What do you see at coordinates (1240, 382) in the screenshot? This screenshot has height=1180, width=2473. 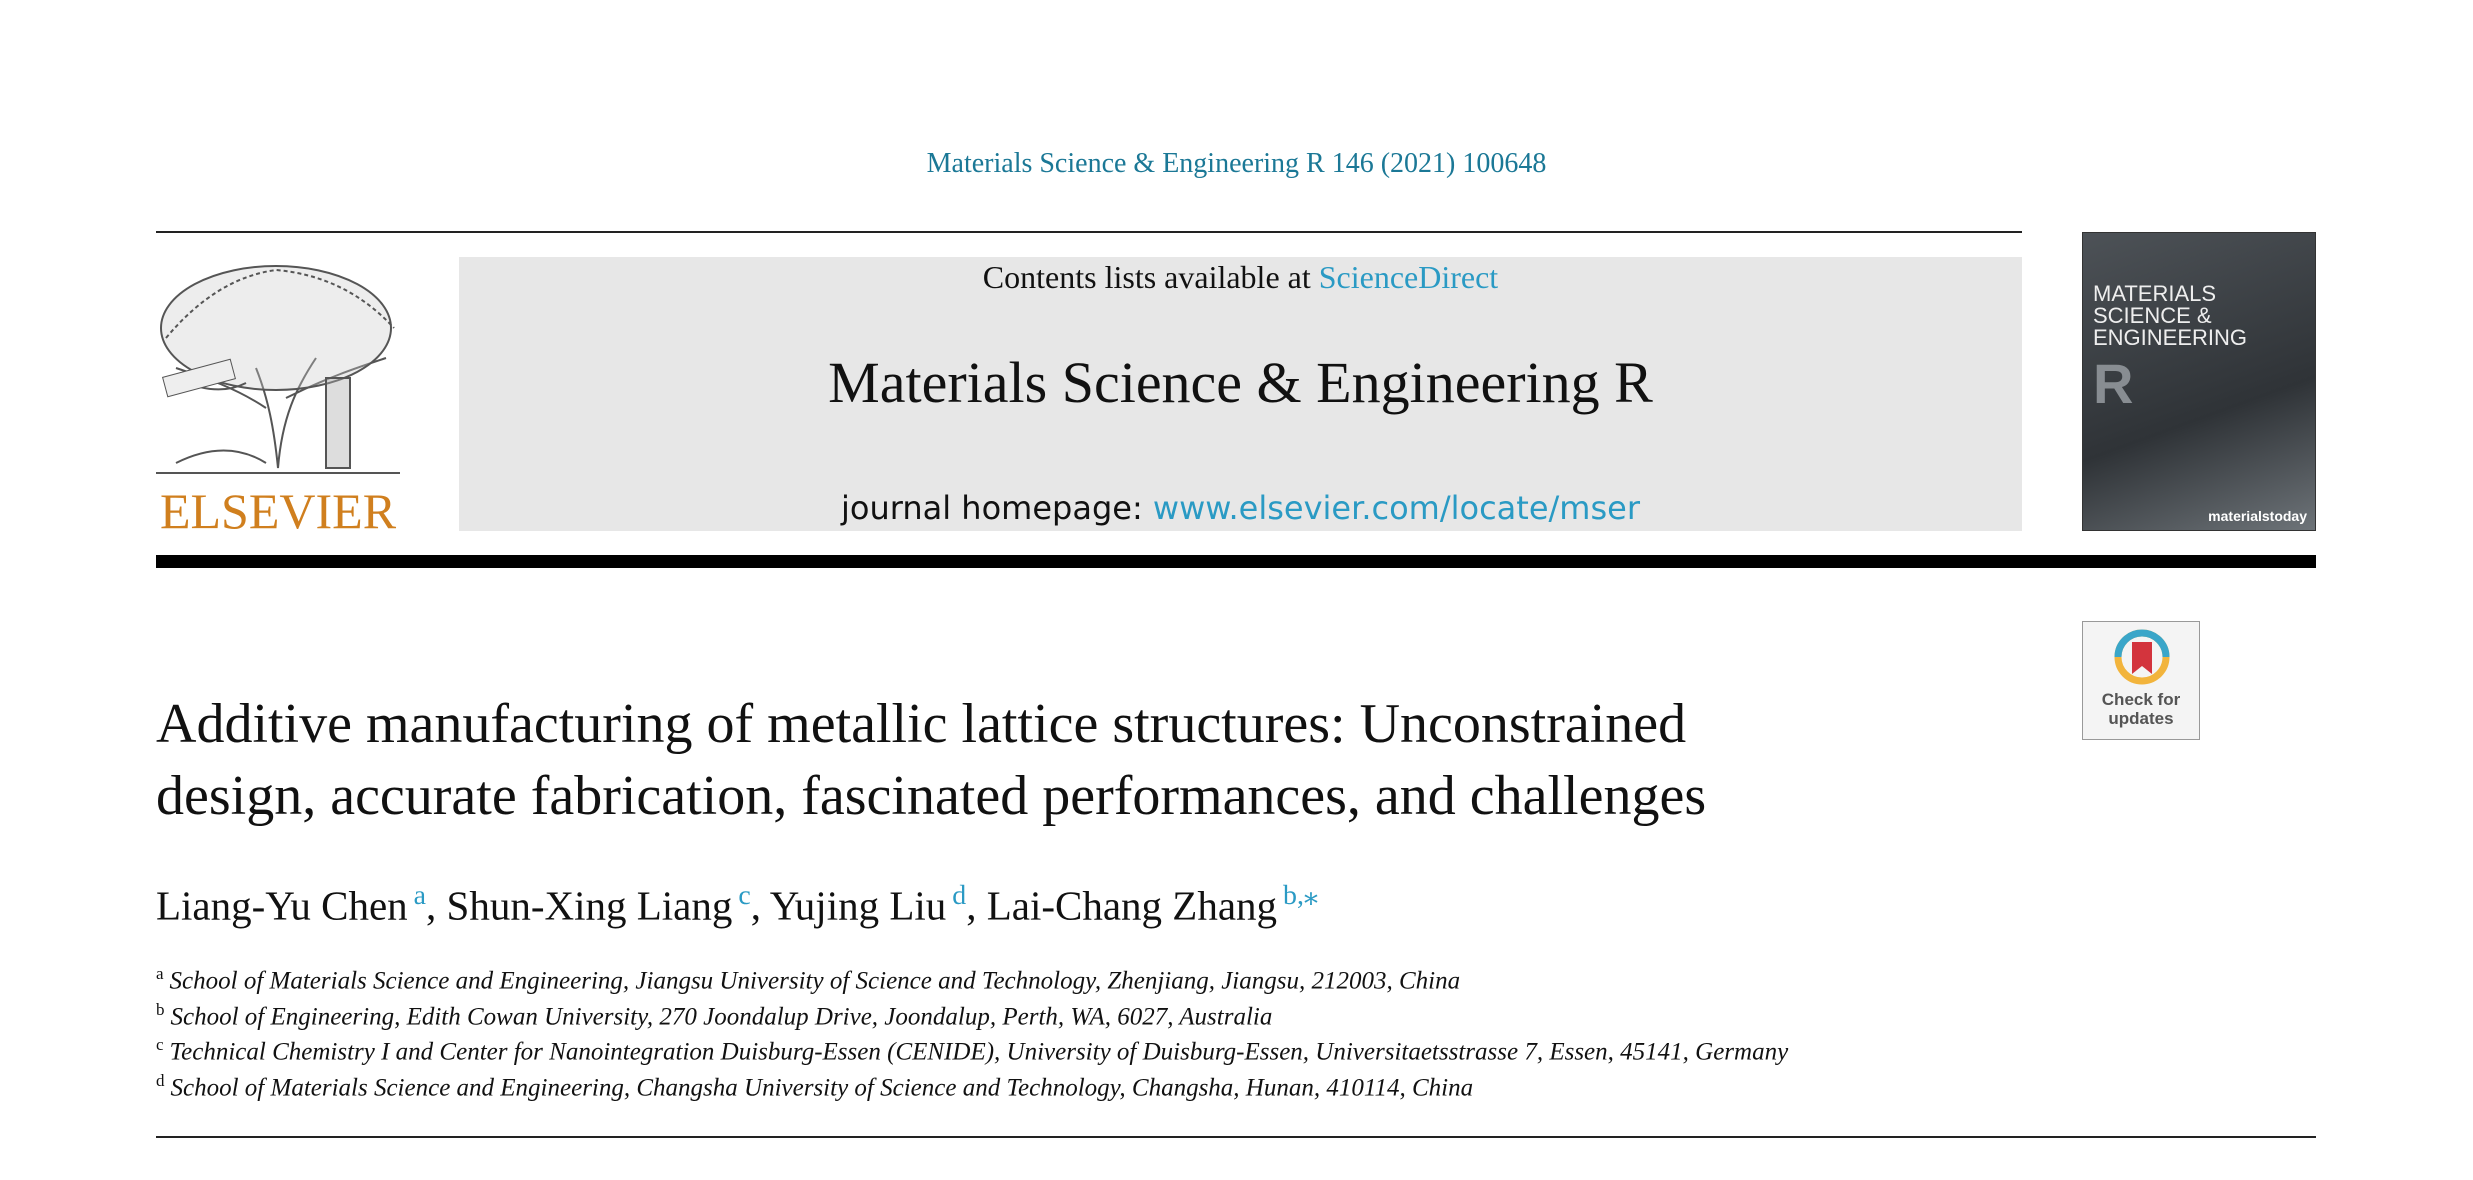 I see `journal-name: Materials Science & Engineering R` at bounding box center [1240, 382].